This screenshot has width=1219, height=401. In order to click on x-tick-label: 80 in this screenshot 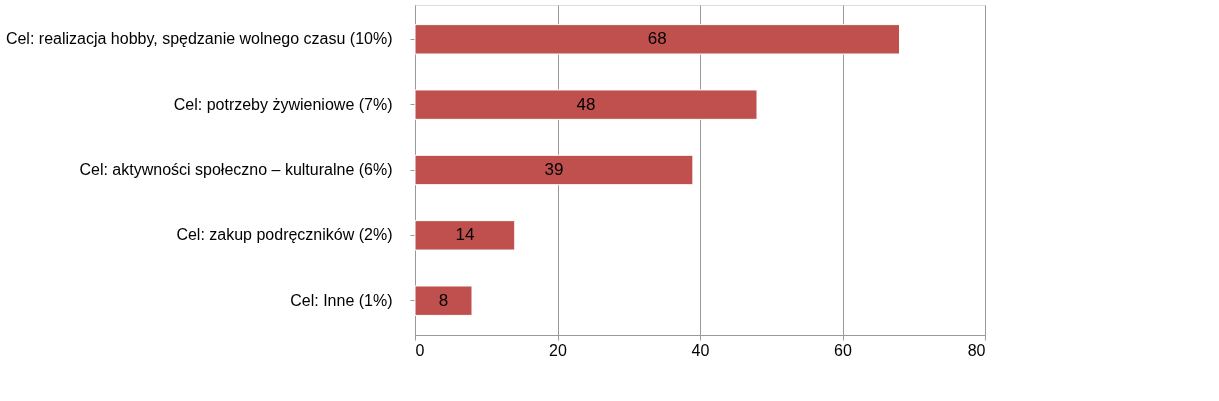, I will do `click(976, 350)`.